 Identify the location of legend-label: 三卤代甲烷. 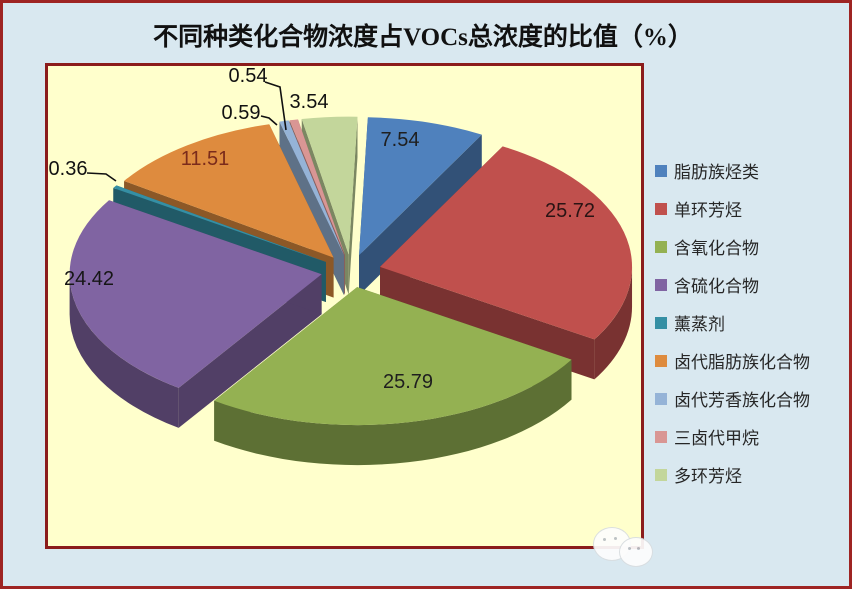
(716, 438).